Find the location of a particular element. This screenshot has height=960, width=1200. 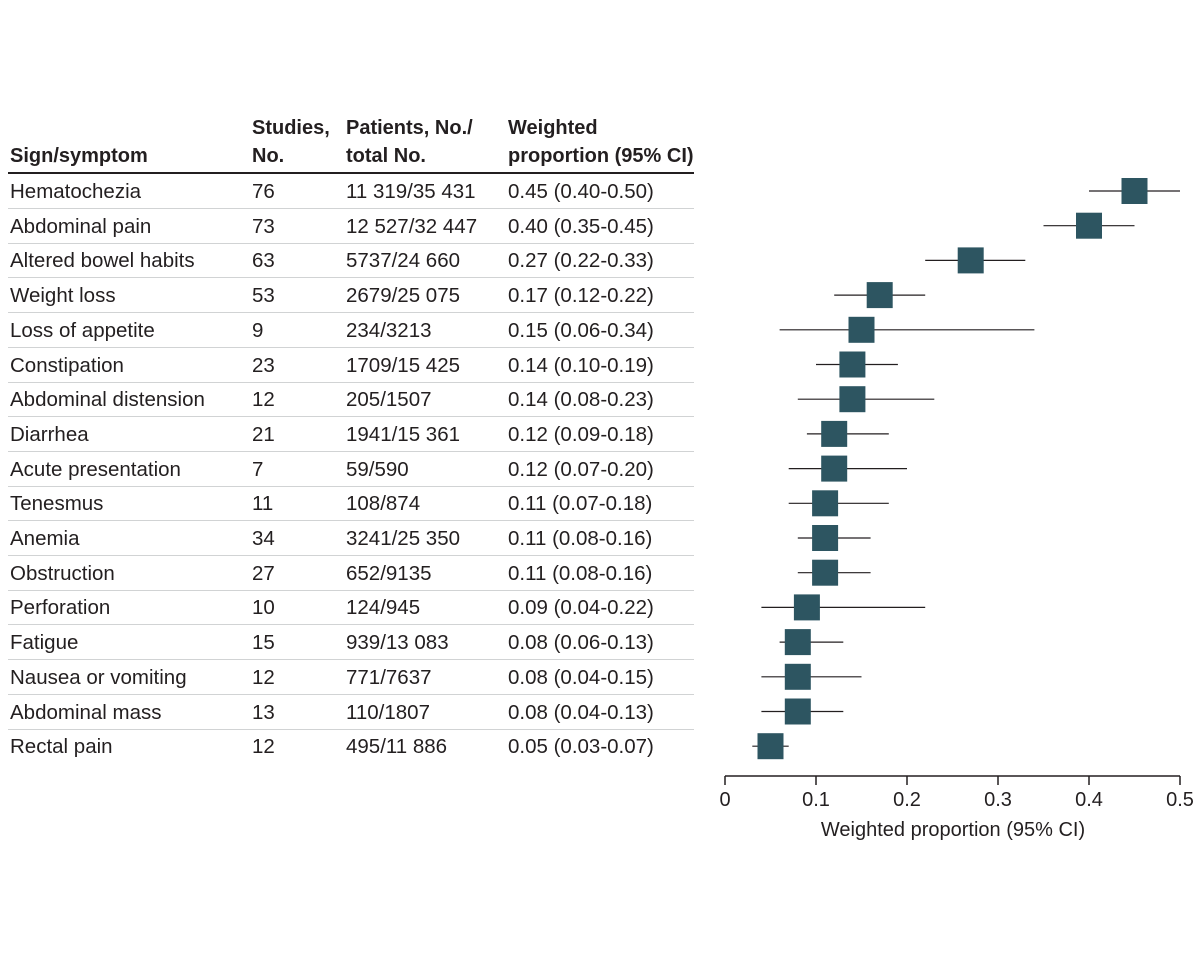

cell-sign-symptom: Altered bowel habits is located at coordinates (102, 261).